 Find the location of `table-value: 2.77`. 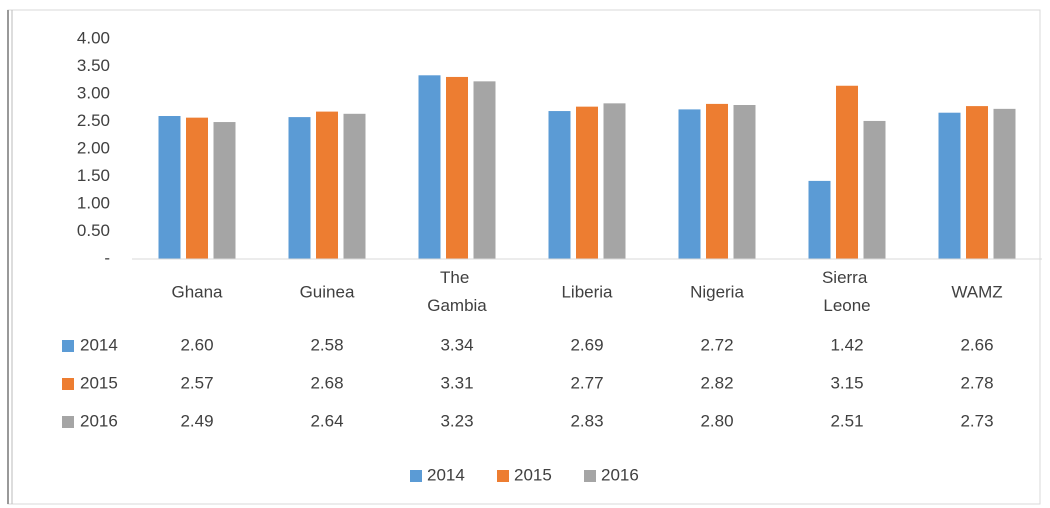

table-value: 2.77 is located at coordinates (586, 382).